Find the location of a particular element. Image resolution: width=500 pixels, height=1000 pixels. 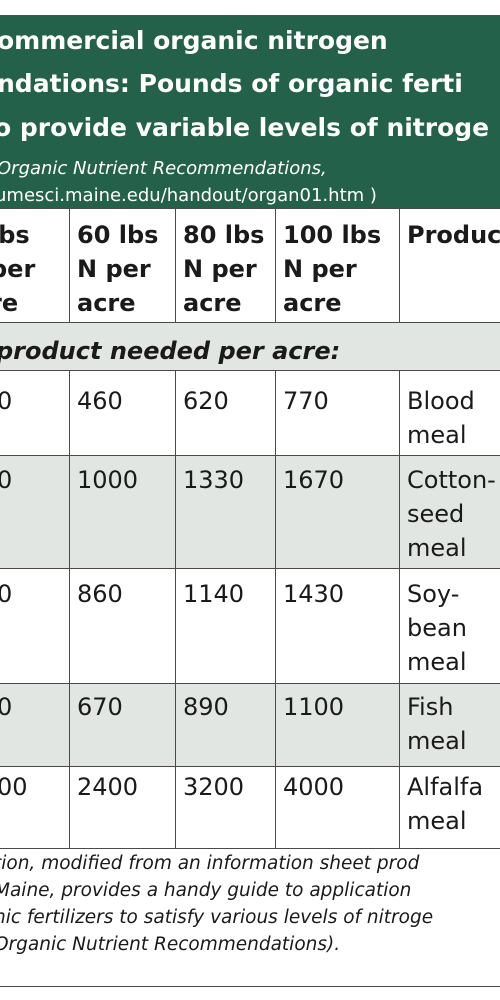

column-header-product: Produc is located at coordinates (453, 235).